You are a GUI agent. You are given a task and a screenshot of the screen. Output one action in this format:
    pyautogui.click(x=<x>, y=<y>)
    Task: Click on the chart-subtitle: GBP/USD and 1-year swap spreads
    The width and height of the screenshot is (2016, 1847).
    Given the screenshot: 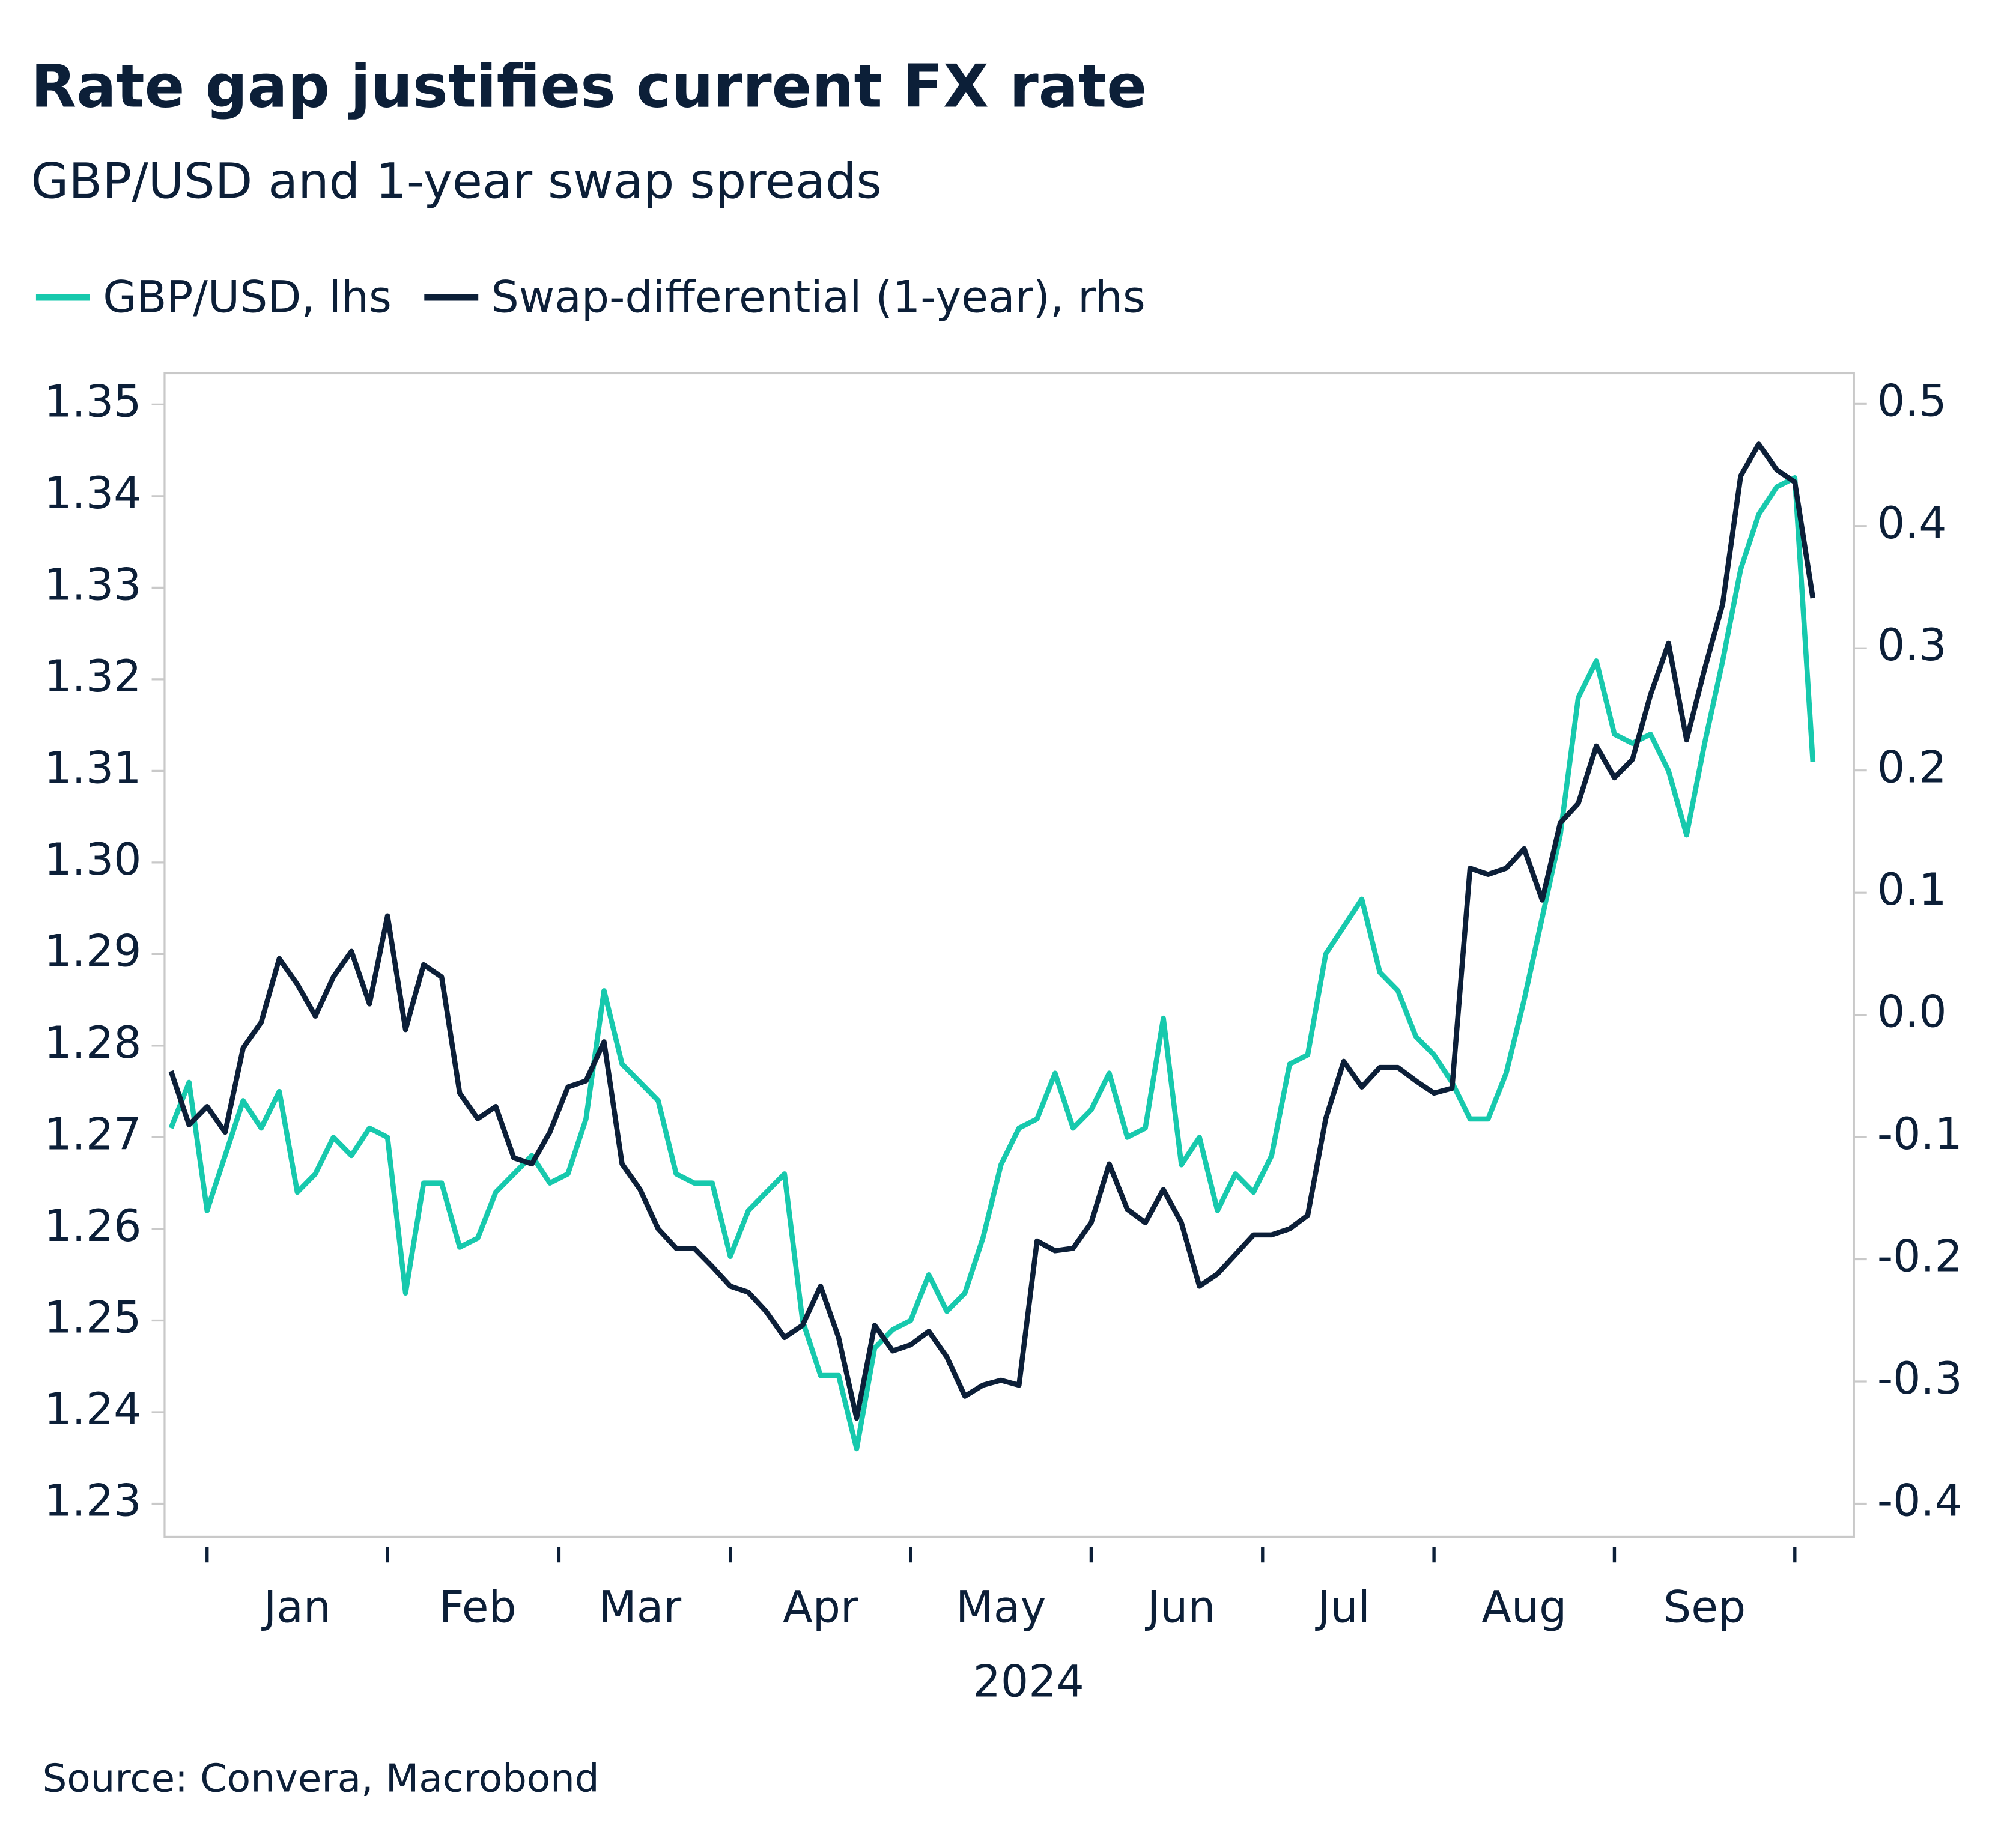 What is the action you would take?
    pyautogui.click(x=456, y=181)
    